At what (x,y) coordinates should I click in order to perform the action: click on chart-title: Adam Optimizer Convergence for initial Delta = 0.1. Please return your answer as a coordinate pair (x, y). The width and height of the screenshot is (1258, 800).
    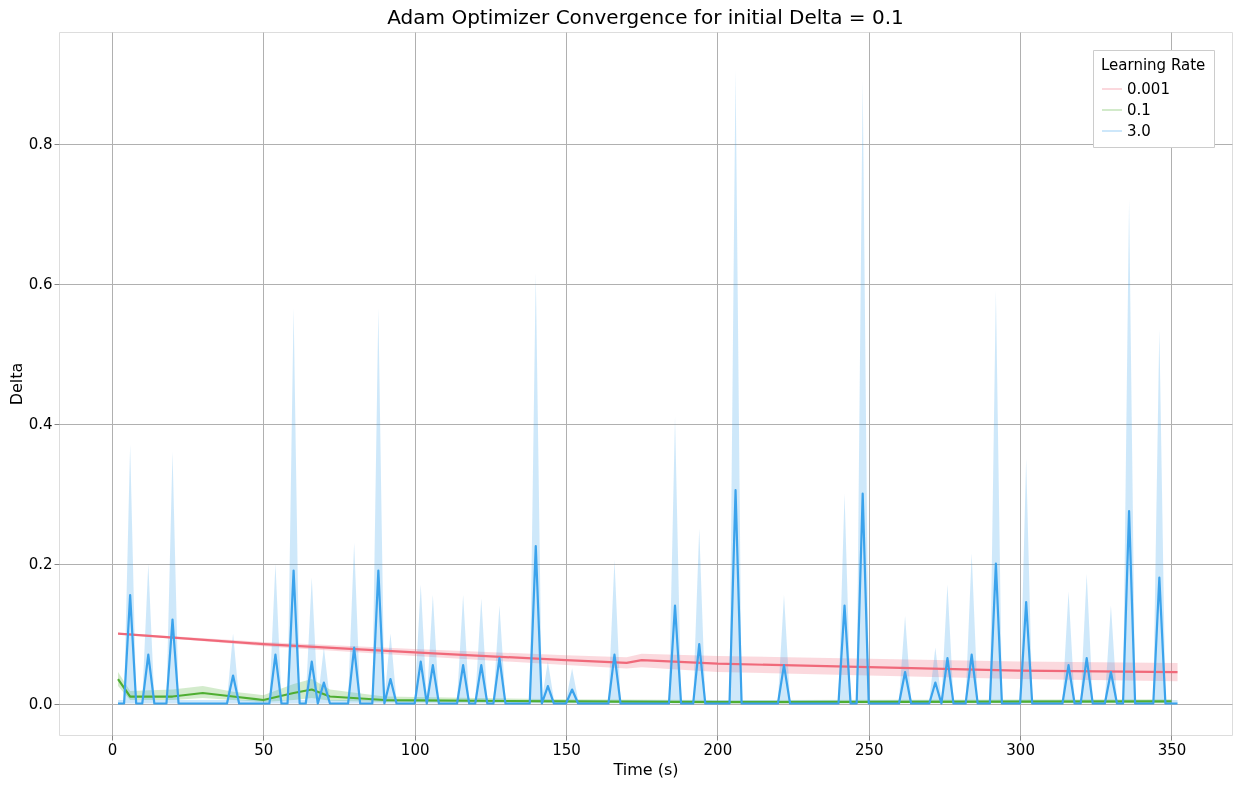
    Looking at the image, I should click on (645, 17).